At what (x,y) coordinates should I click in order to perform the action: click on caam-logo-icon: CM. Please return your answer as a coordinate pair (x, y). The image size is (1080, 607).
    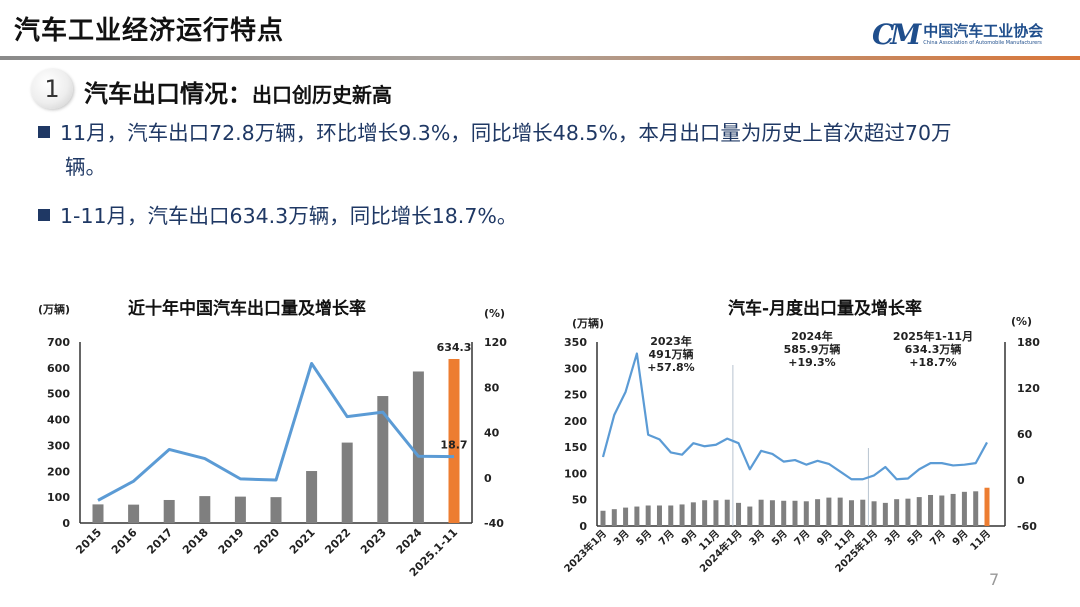
    Looking at the image, I should click on (896, 34).